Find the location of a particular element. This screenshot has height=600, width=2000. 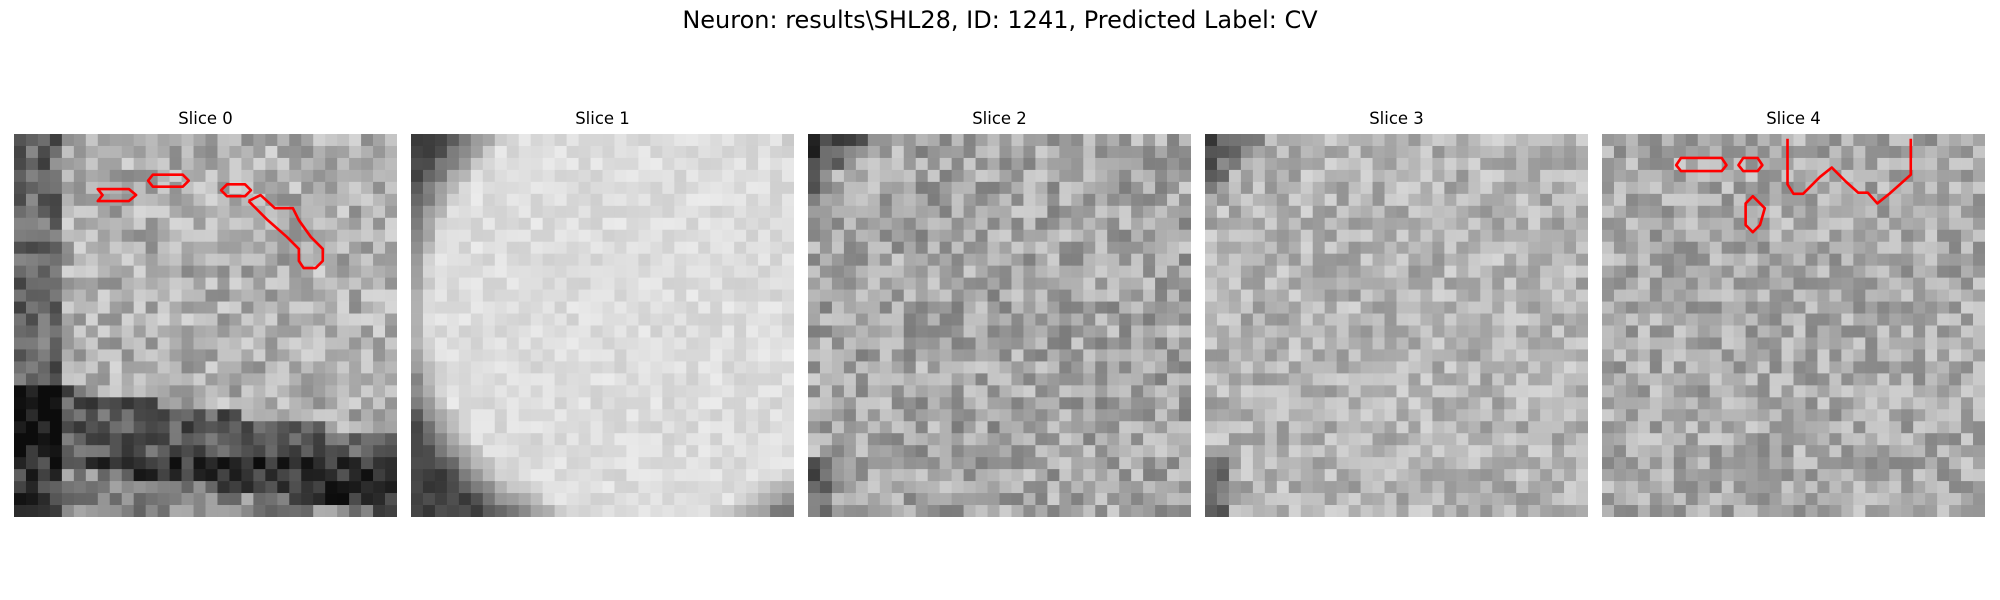

contour is located at coordinates (286, 231).